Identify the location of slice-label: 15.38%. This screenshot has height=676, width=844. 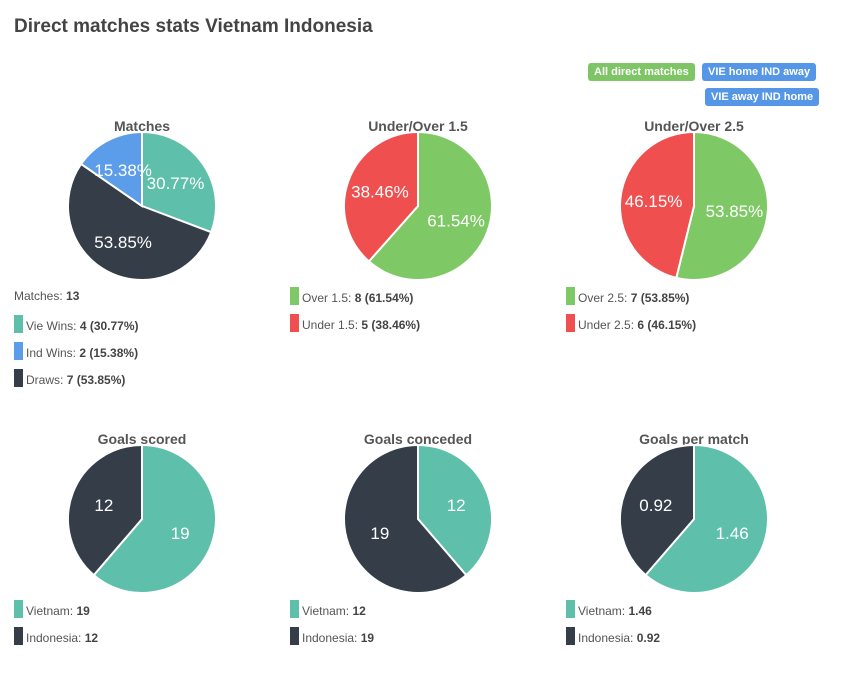
(123, 170).